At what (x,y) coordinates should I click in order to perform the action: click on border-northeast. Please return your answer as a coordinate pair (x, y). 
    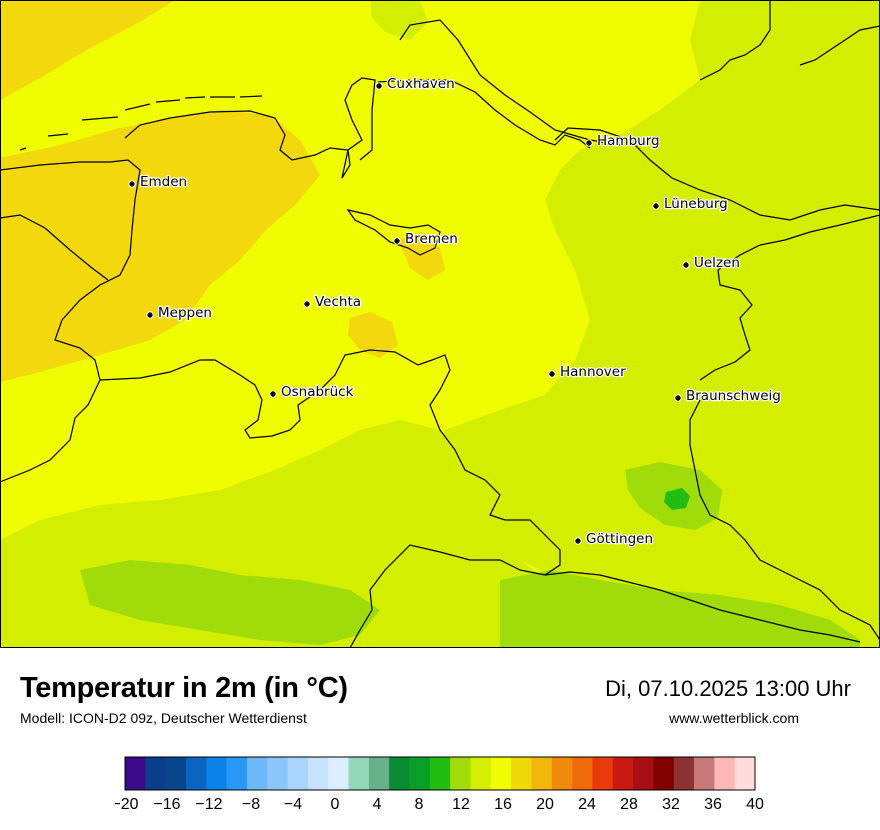
    Looking at the image, I should click on (839, 45).